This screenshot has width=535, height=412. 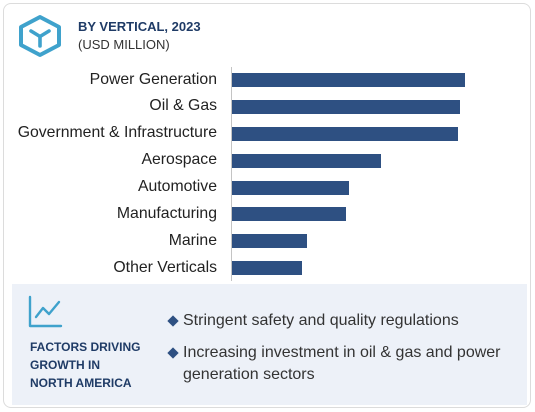 I want to click on bar-marine, so click(x=269, y=241).